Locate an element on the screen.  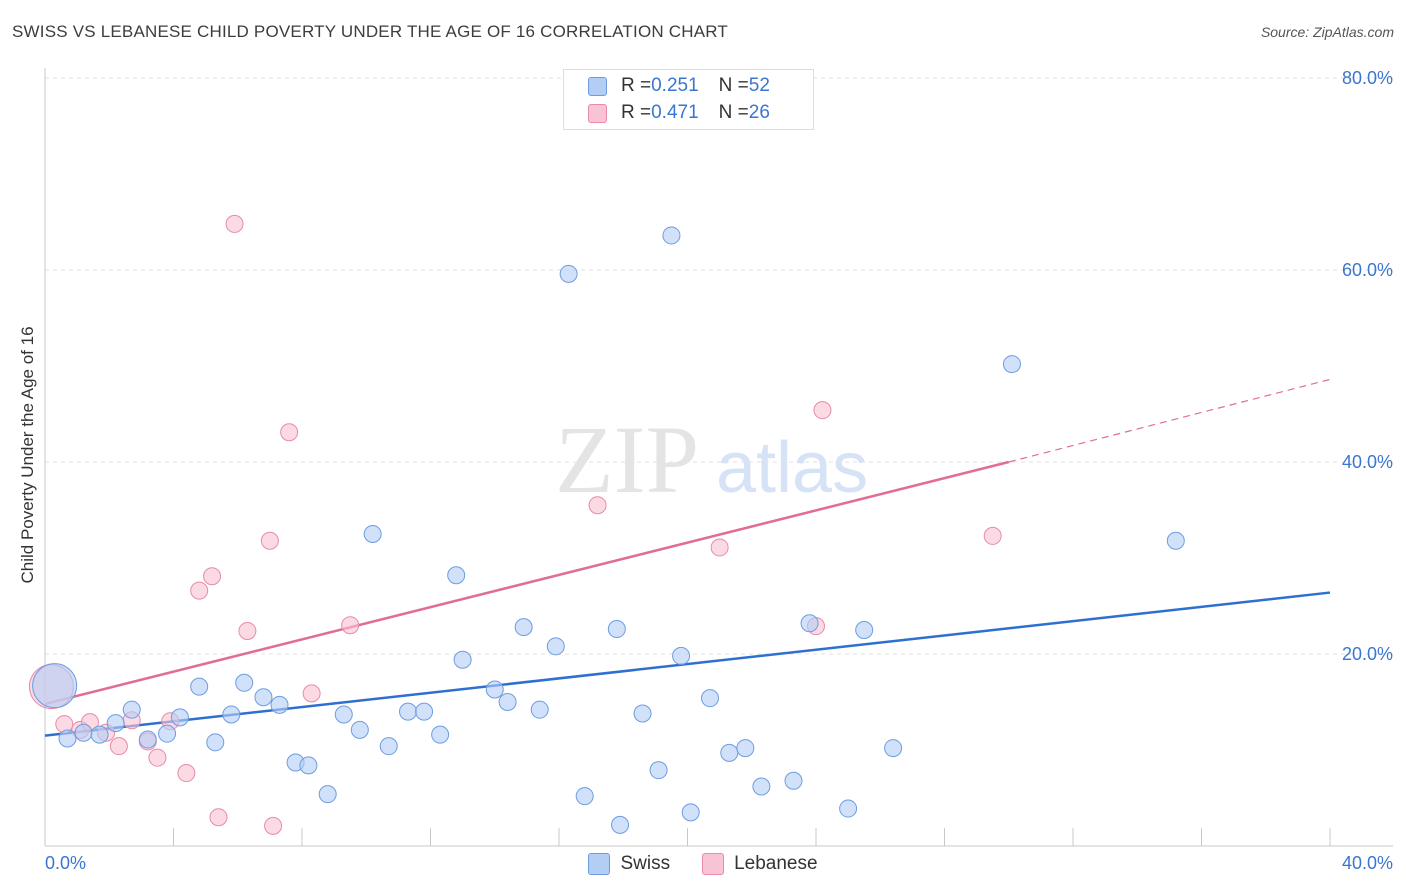
swiss-n-value: 52 is located at coordinates (759, 85).